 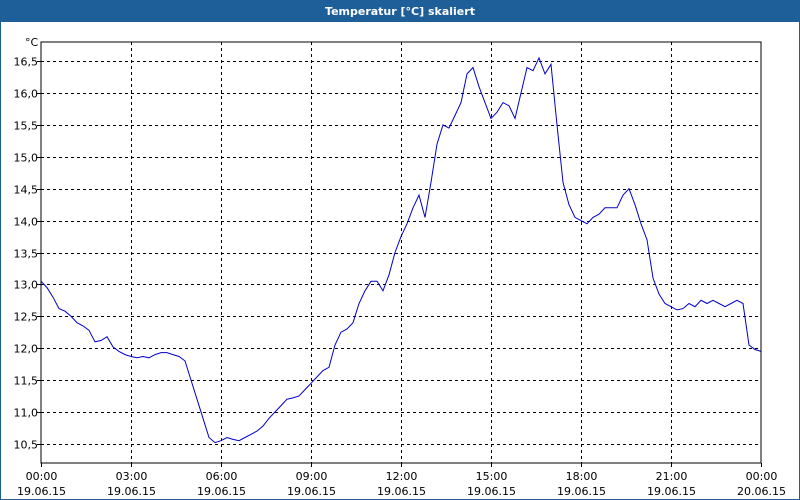 I want to click on x-tick-time: 09:00, so click(x=312, y=476).